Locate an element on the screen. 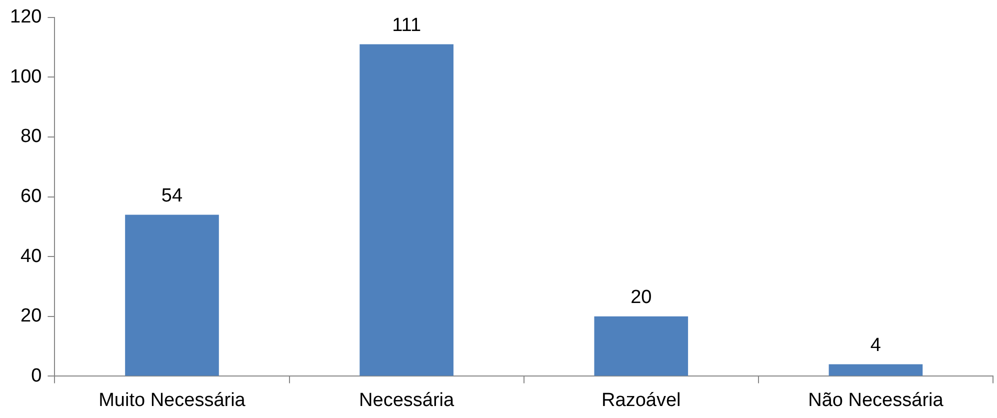 Image resolution: width=997 pixels, height=418 pixels. y-tick-label: 20 is located at coordinates (31, 316).